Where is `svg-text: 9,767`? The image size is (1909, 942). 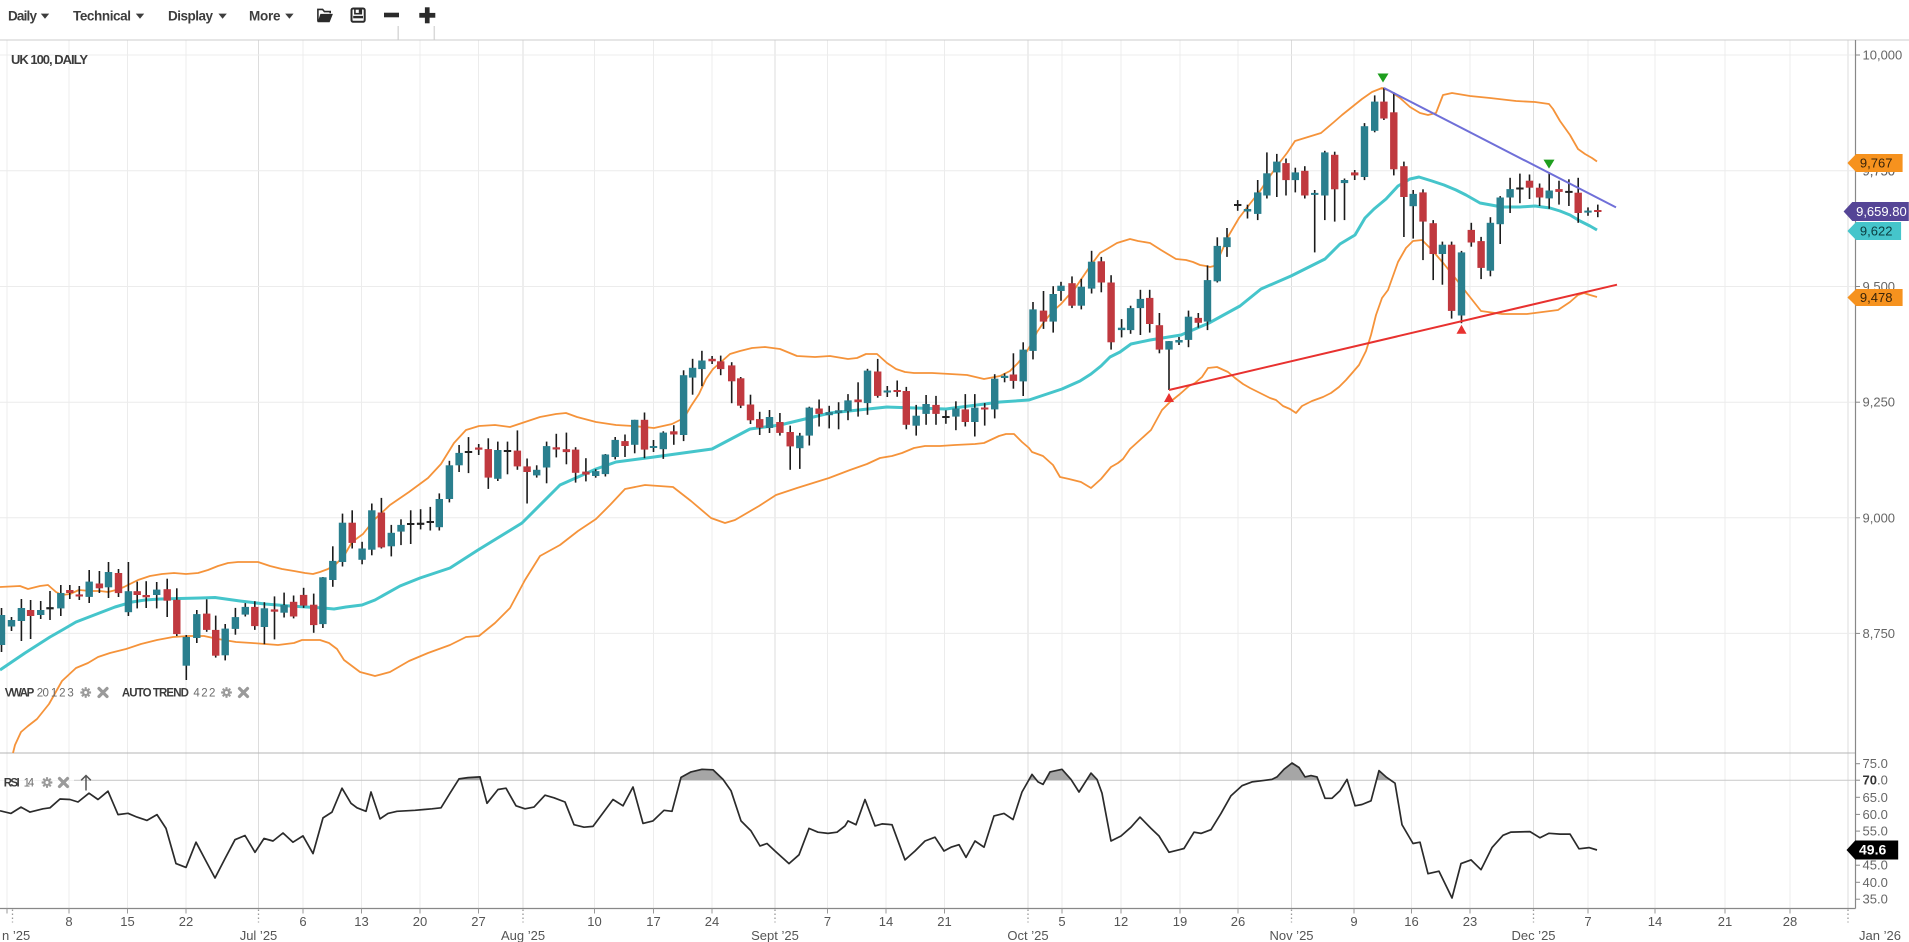
svg-text: 9,767 is located at coordinates (1876, 163).